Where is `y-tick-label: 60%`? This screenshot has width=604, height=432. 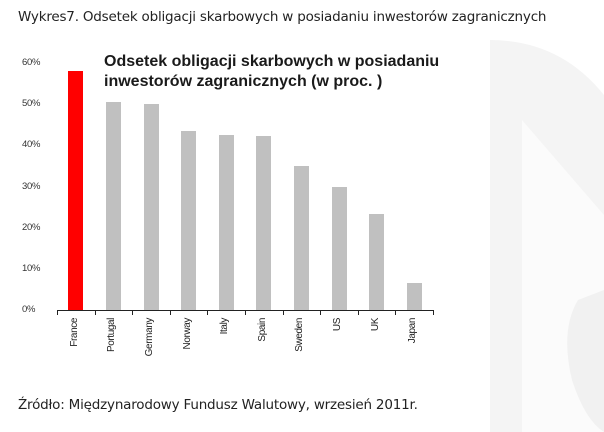 y-tick-label: 60% is located at coordinates (31, 62).